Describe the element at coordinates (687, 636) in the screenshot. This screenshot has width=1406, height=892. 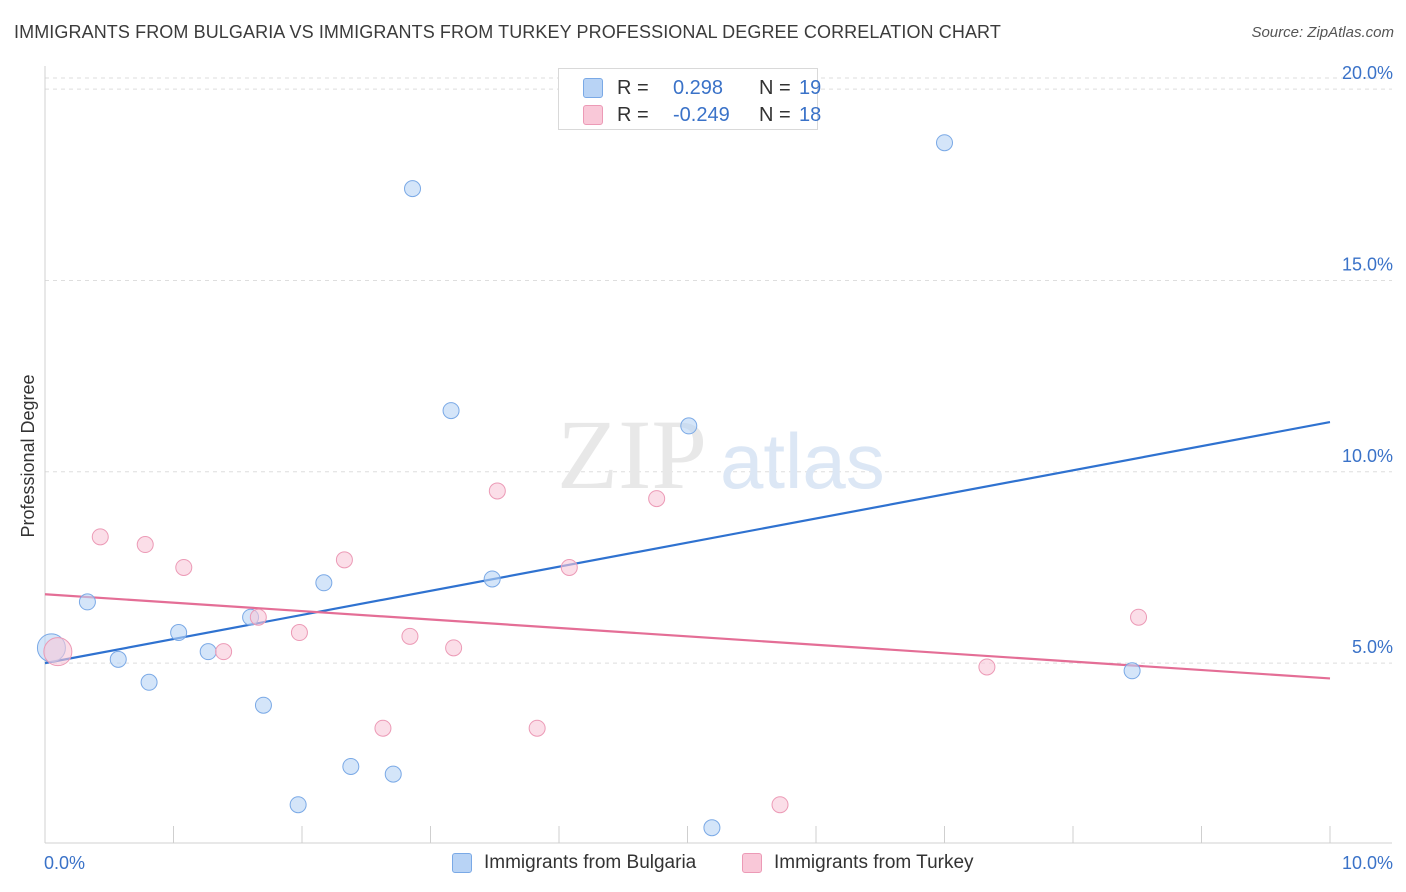
I see `trend-line-turkey` at that location.